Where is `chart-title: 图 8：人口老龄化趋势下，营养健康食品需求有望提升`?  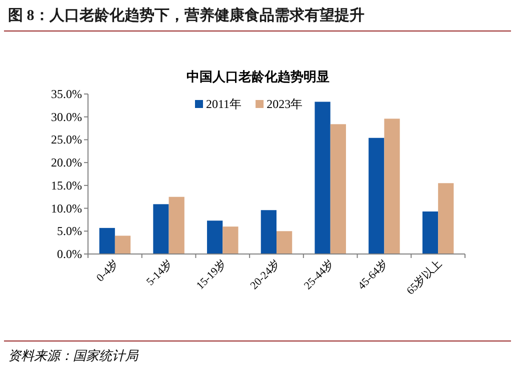 chart-title: 图 8：人口老龄化趋势下，营养健康食品需求有望提升 is located at coordinates (186, 15).